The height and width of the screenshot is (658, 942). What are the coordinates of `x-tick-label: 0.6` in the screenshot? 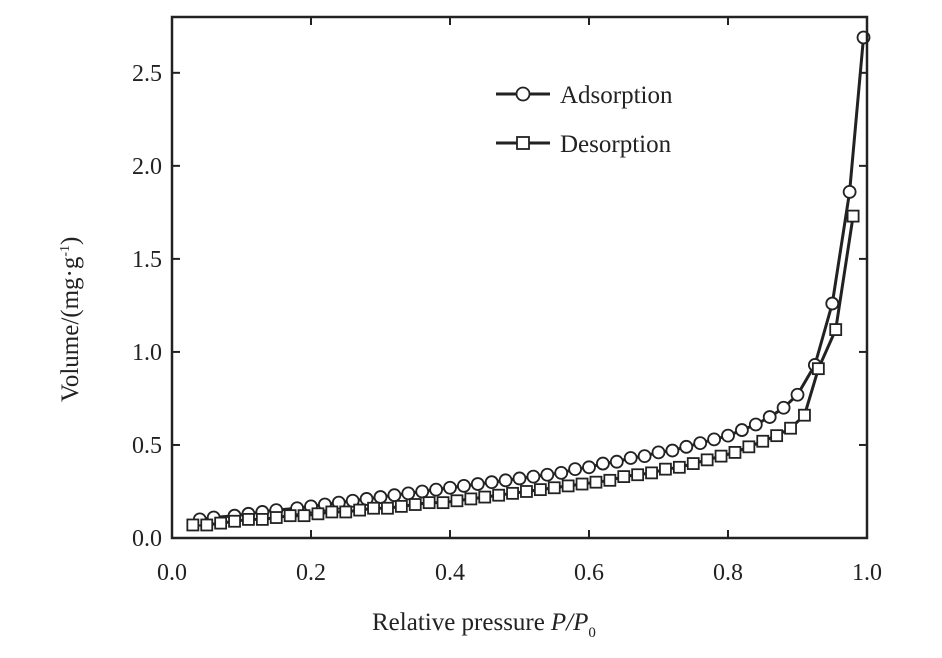 It's located at (589, 573).